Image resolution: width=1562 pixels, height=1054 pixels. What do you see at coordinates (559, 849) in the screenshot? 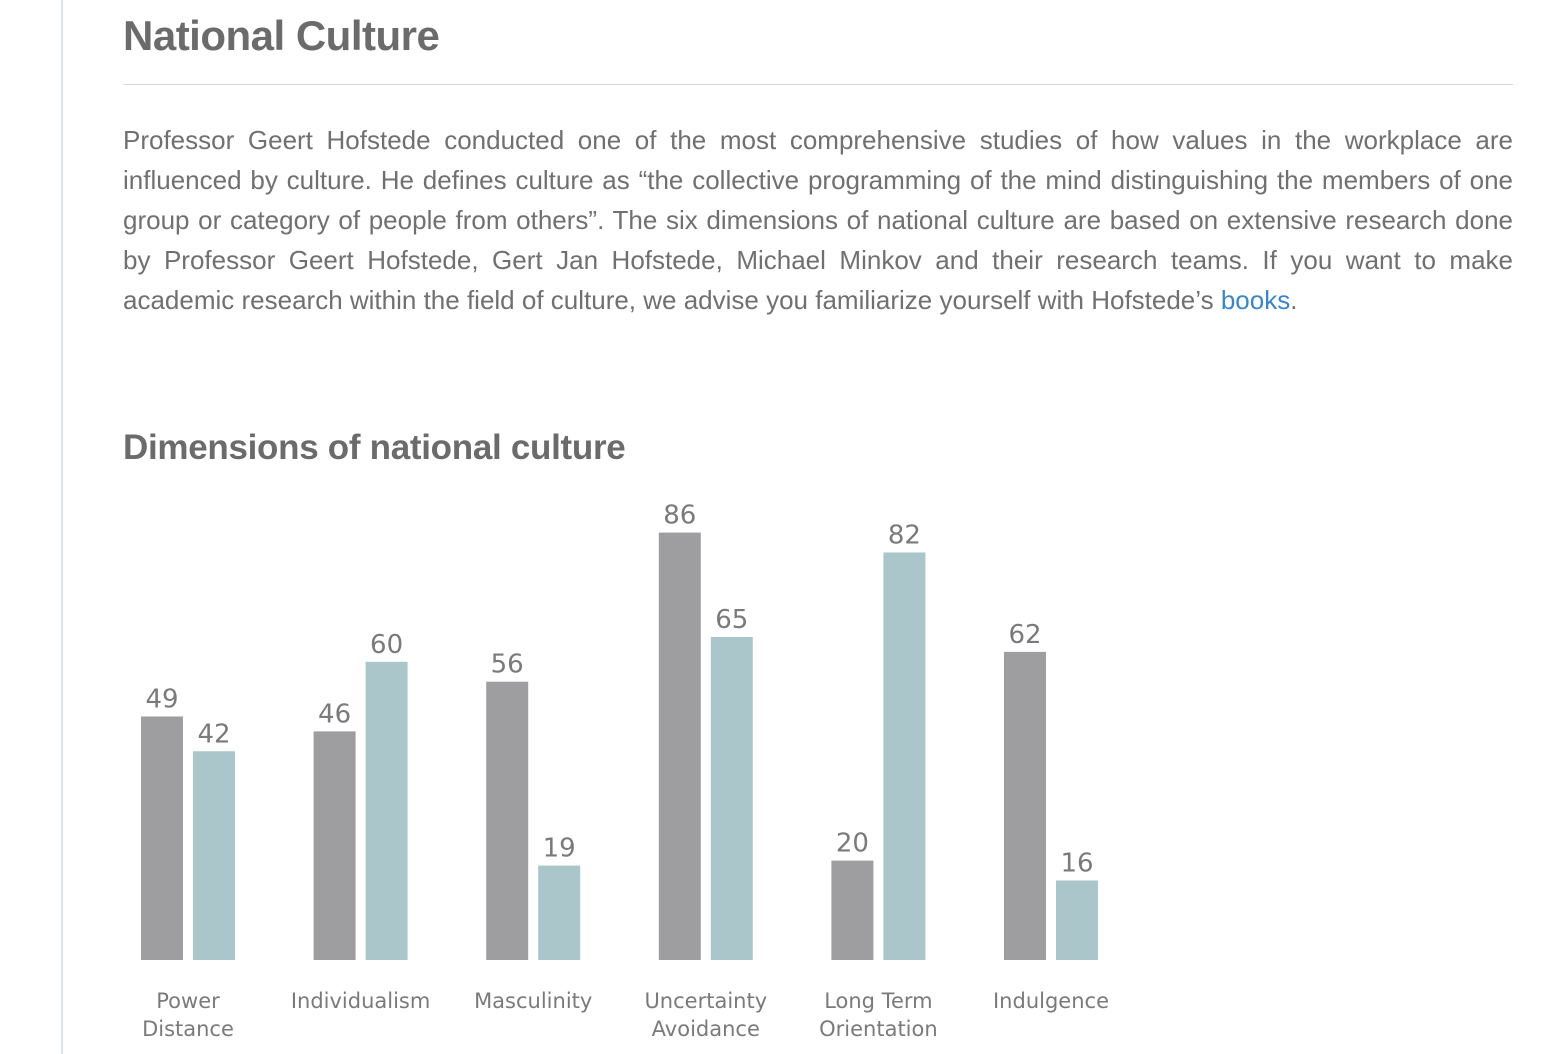
I see `data-label-s2-c3: 19` at bounding box center [559, 849].